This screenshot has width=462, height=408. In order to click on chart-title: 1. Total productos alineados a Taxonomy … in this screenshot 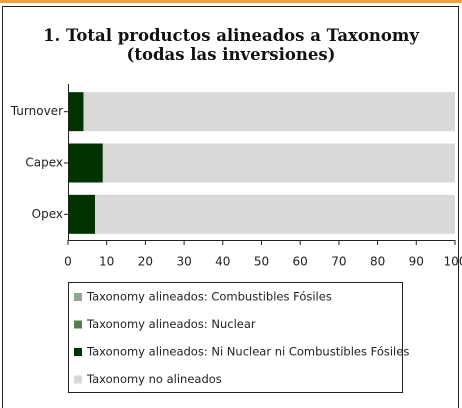, I will do `click(231, 45)`.